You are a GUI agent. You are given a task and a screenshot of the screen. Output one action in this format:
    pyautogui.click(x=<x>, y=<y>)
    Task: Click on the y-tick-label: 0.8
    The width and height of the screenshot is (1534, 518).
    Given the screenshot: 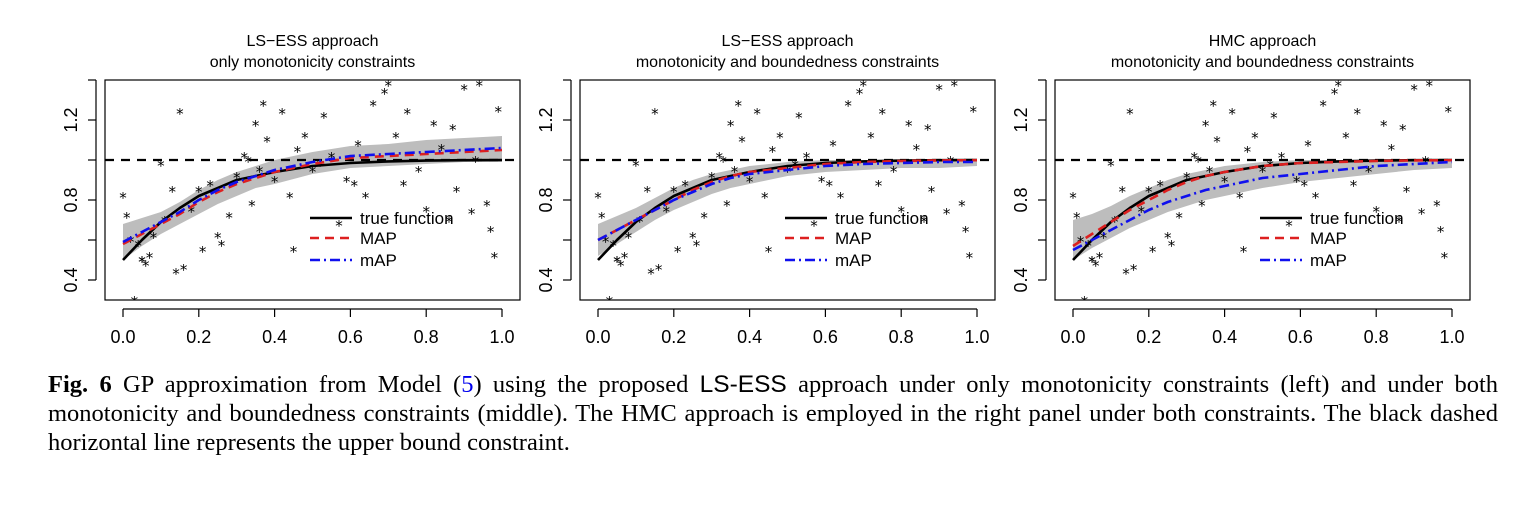 What is the action you would take?
    pyautogui.click(x=71, y=199)
    